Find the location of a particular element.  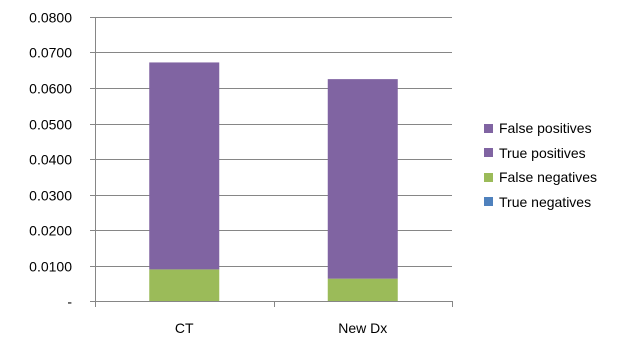

legend-label: False positives is located at coordinates (545, 128).